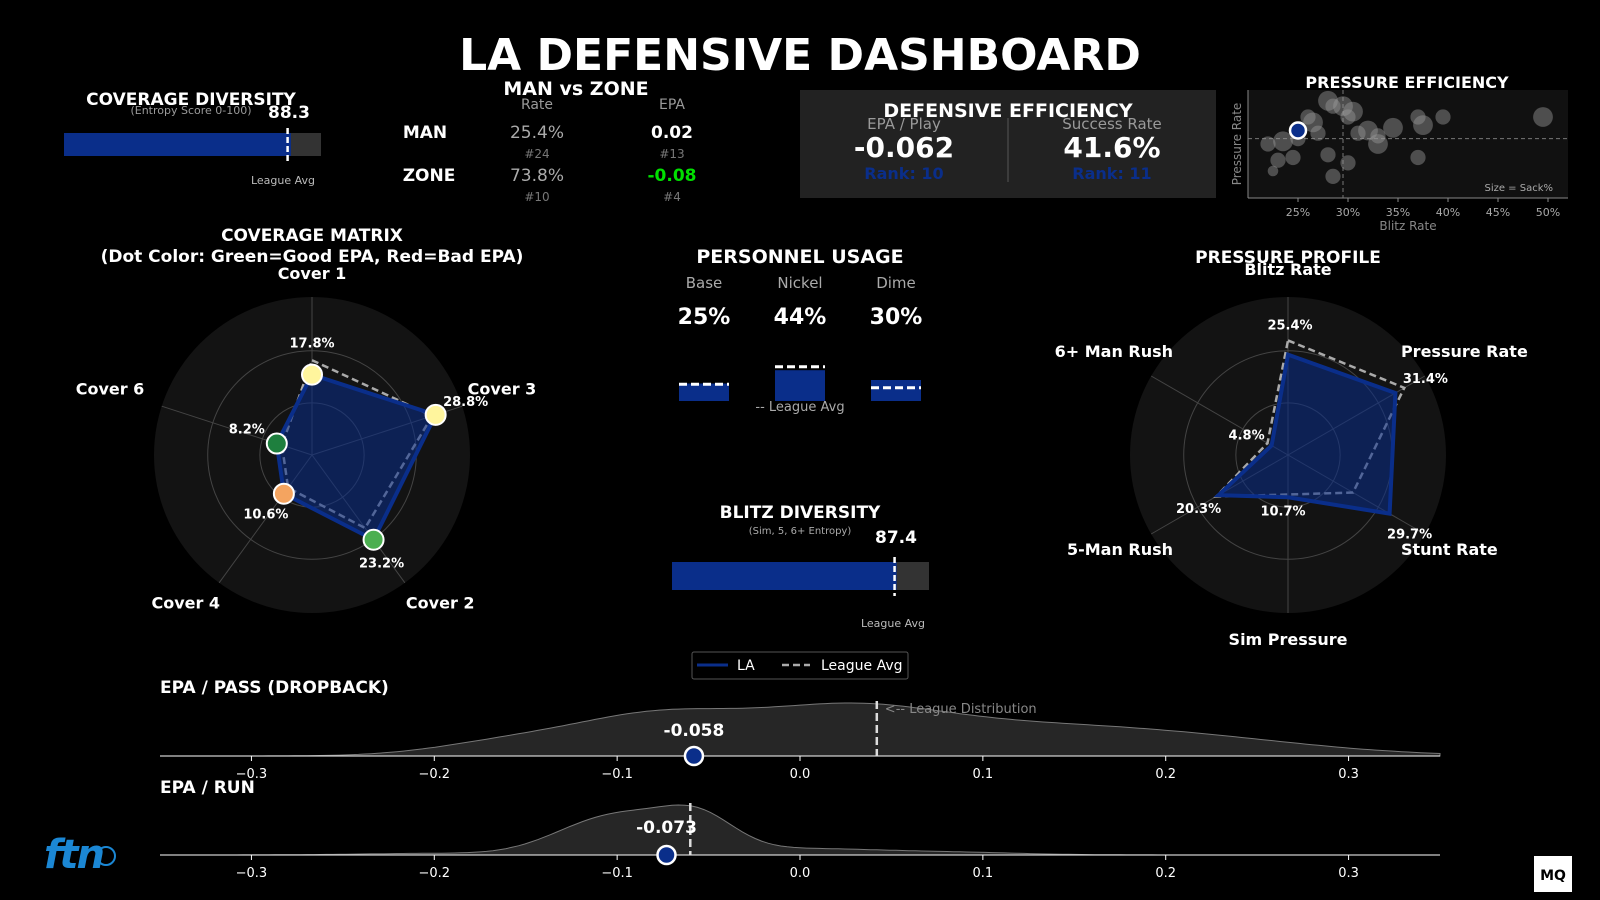  Describe the element at coordinates (1448, 212) in the screenshot. I see `x-tick-label: 40%` at that location.